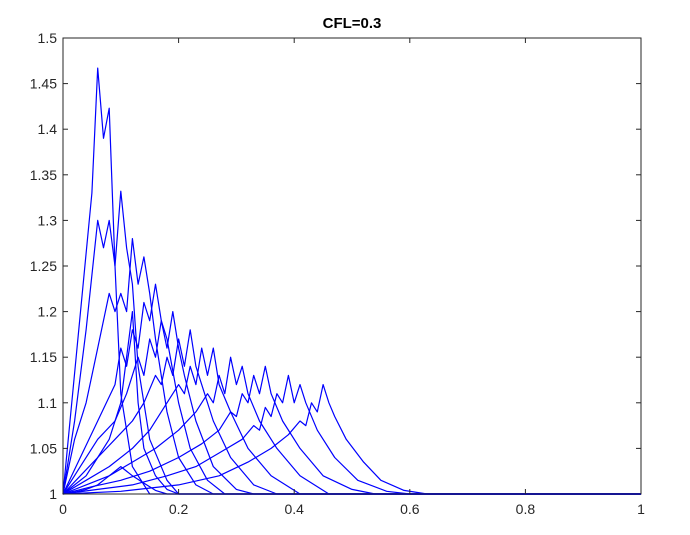  Describe the element at coordinates (410, 509) in the screenshot. I see `x-tick-label: 0.6` at that location.